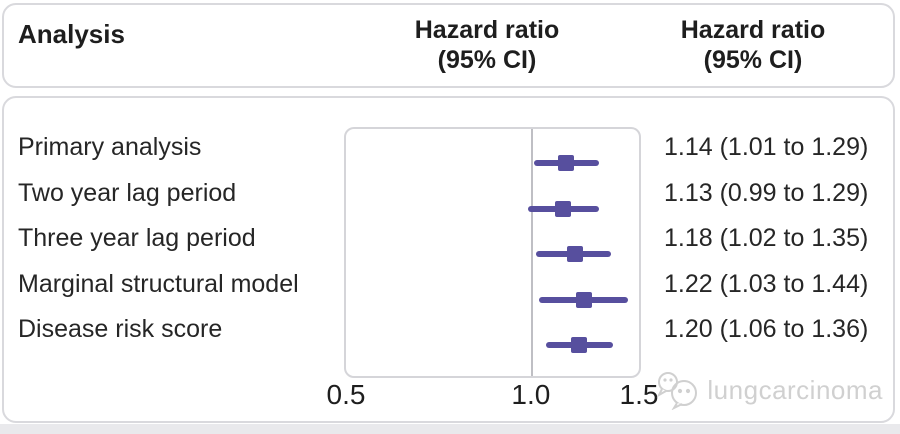 The height and width of the screenshot is (434, 900). I want to click on watermark: lungcarcinoma, so click(769, 390).